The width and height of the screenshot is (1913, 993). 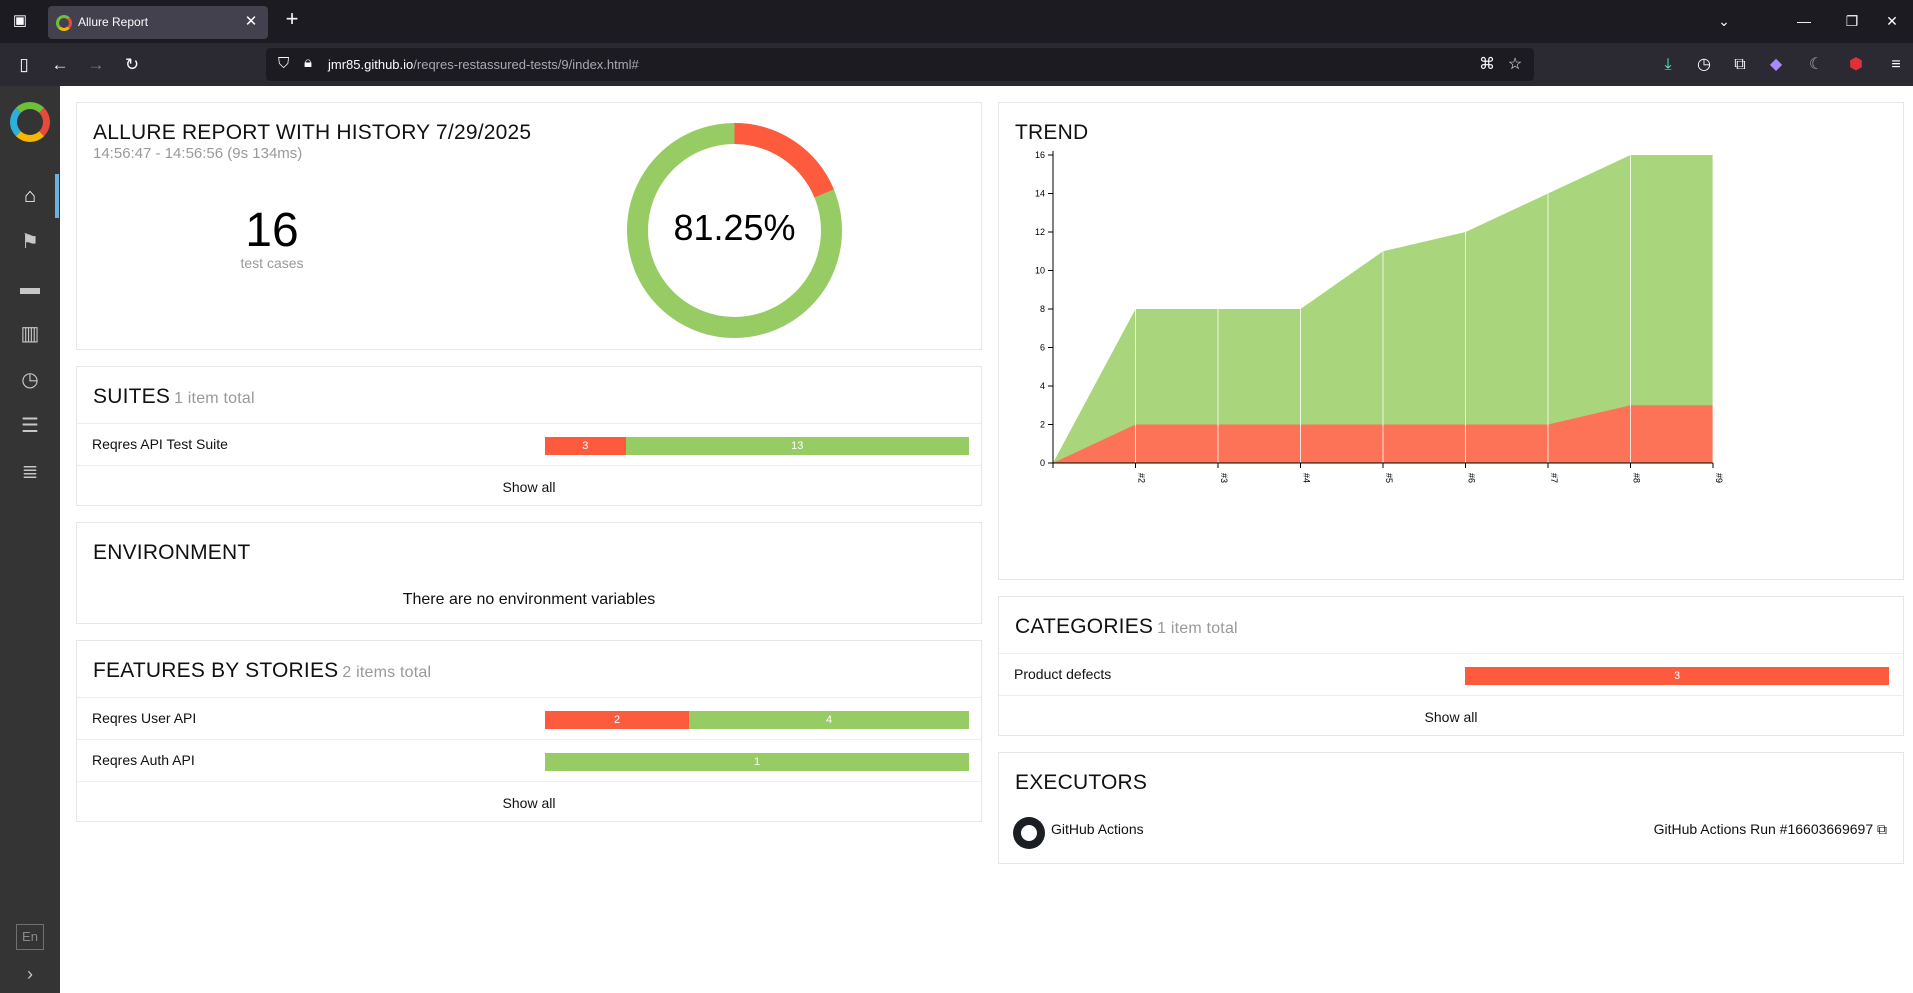 I want to click on categories-title-text: CATEGORIES, so click(x=1084, y=626).